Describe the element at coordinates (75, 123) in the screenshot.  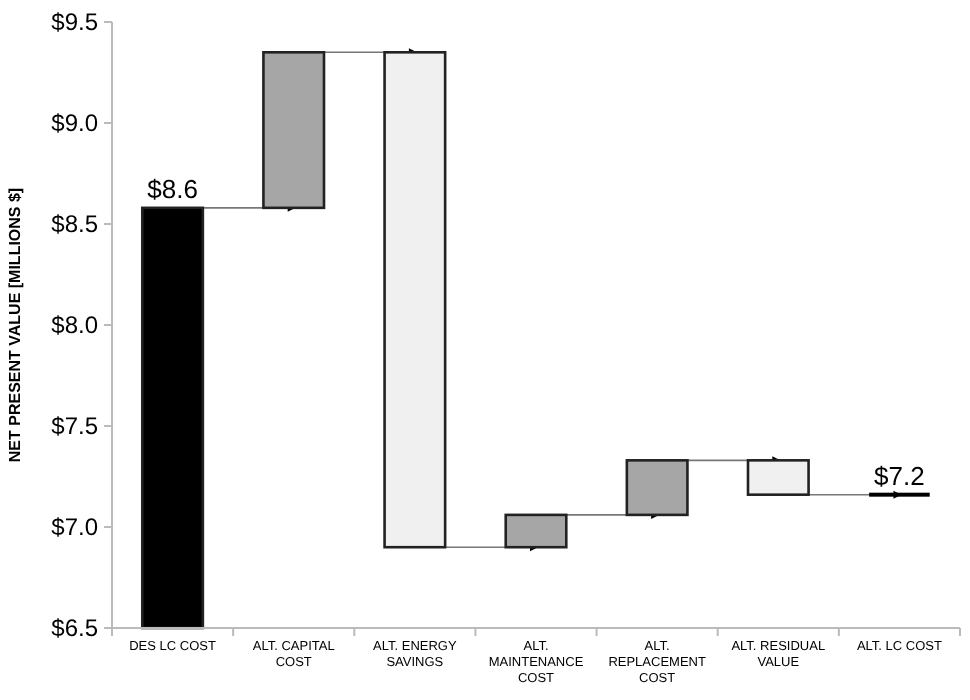
I see `y-tick-label: $9.0` at that location.